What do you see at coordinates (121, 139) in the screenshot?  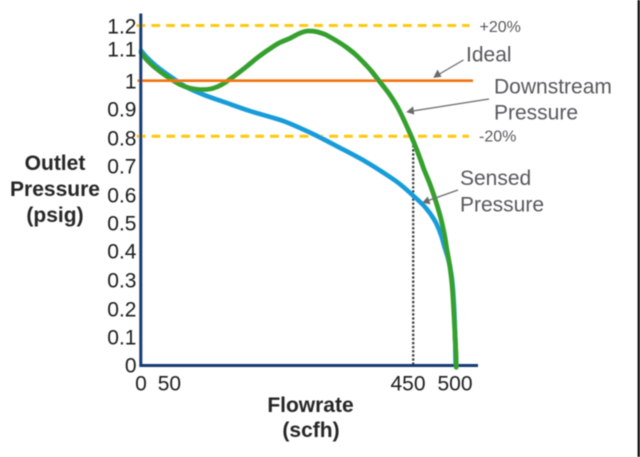 I see `svg-text: 0.8` at bounding box center [121, 139].